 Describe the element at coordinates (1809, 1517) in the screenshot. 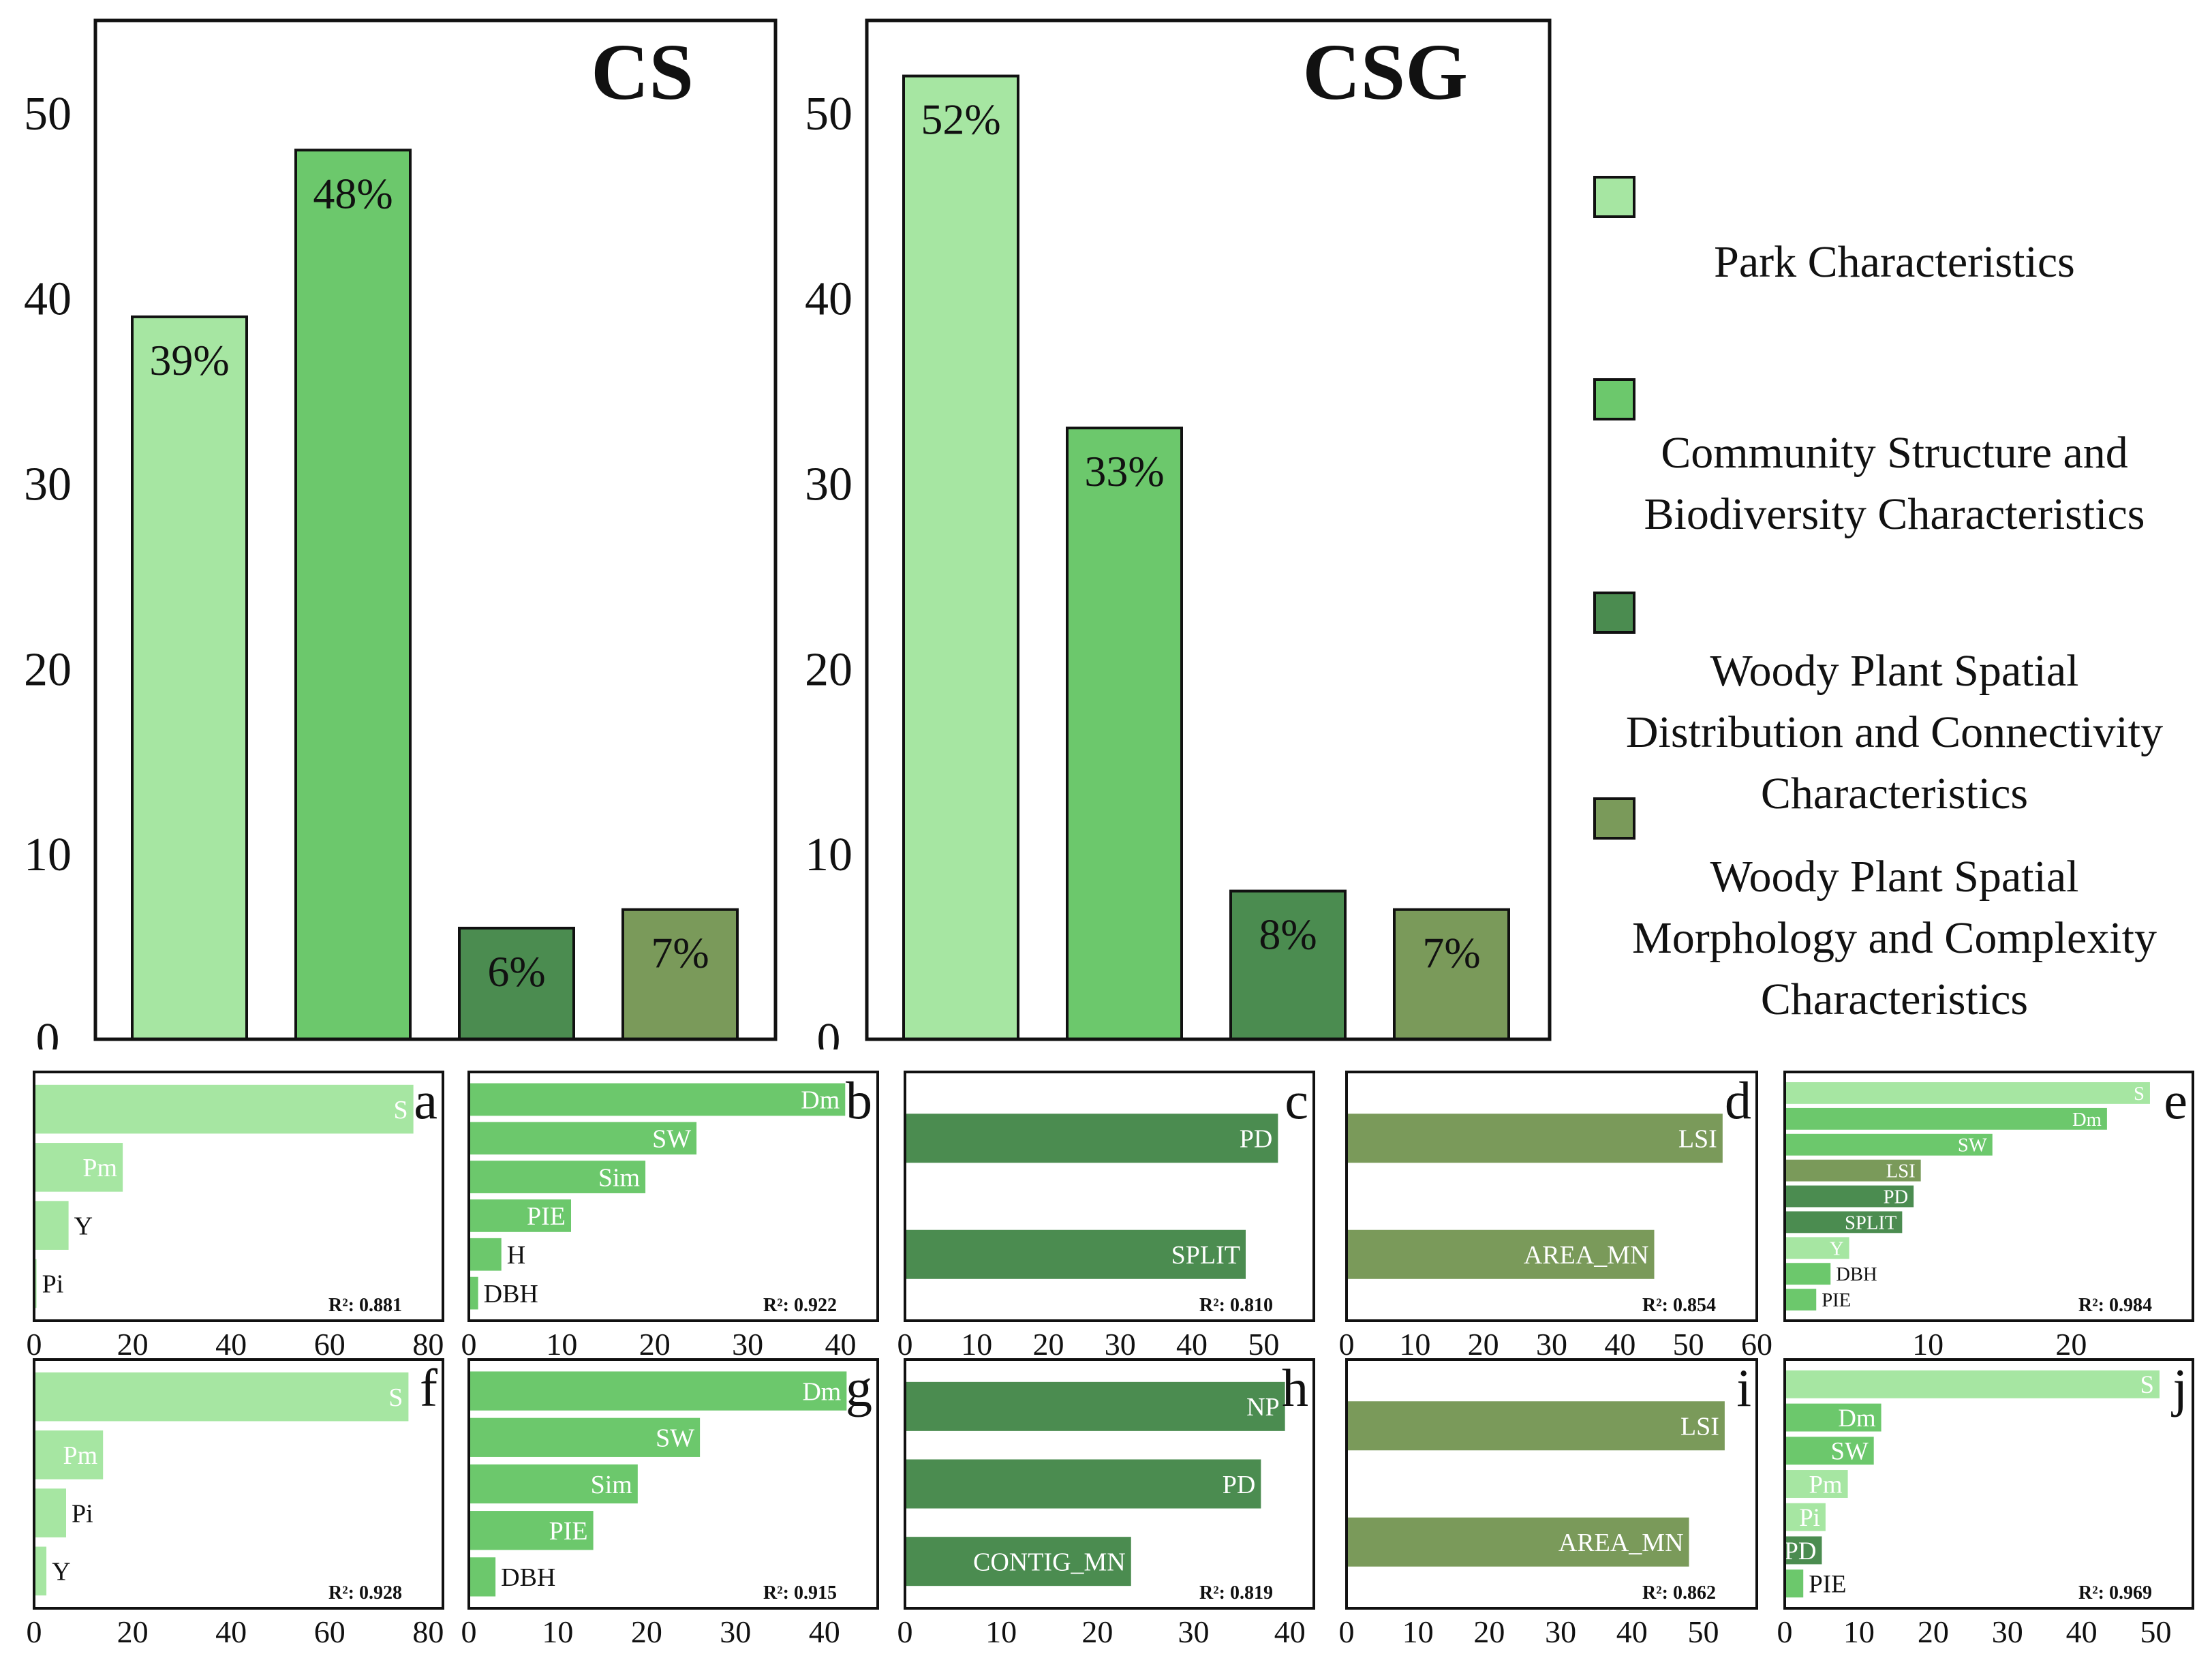

I see `panel-bar-label-j-5: Pi` at that location.